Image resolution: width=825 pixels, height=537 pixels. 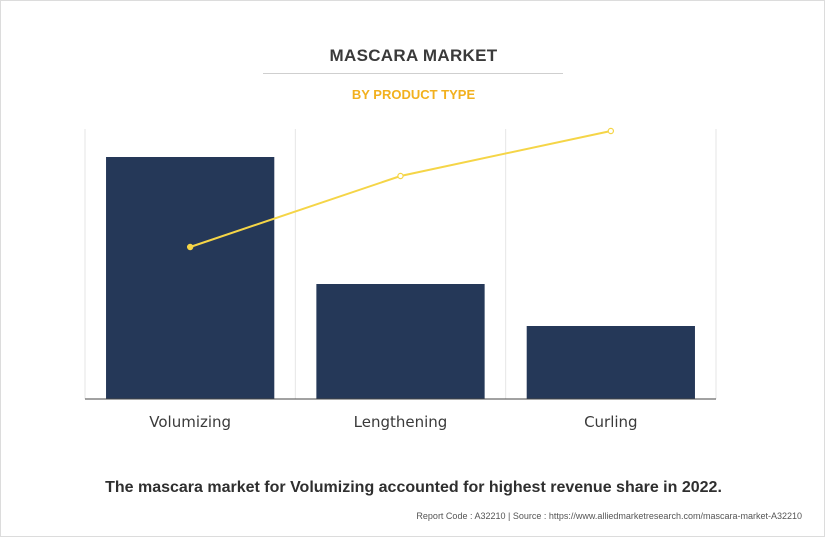 What do you see at coordinates (400, 189) in the screenshot?
I see `line-layer` at bounding box center [400, 189].